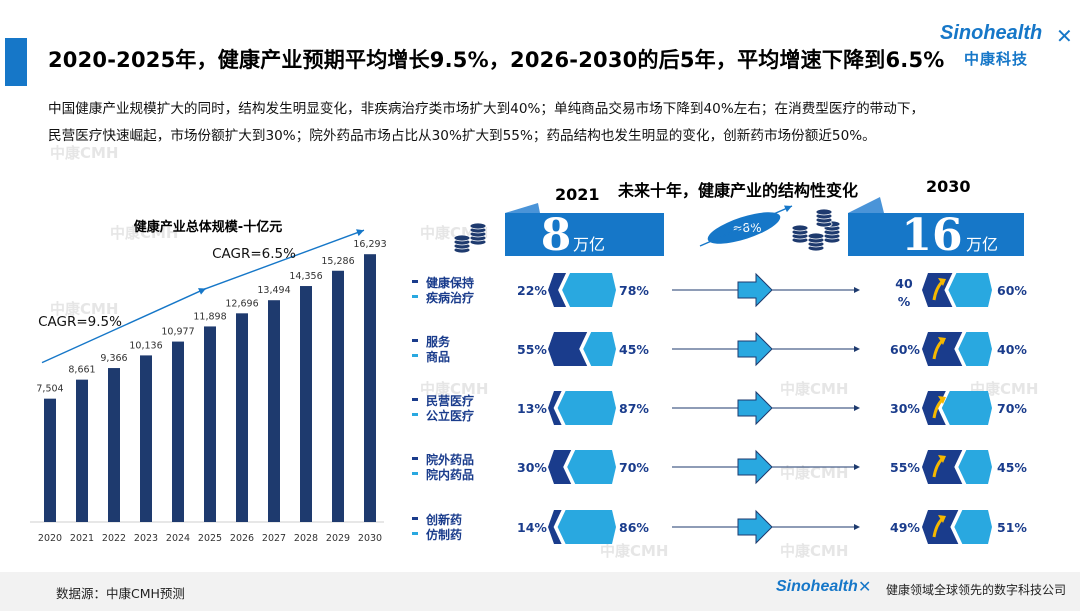  Describe the element at coordinates (532, 527) in the screenshot. I see `share-start-a-label: 14%` at that location.